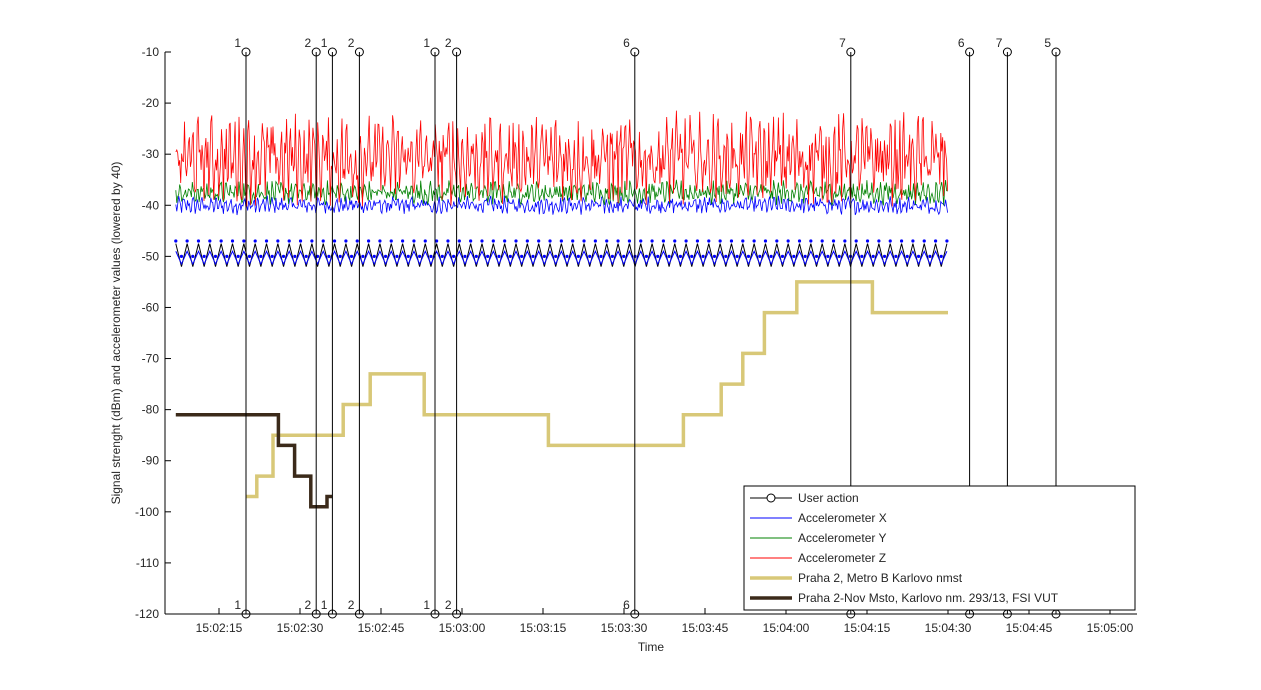 The image size is (1261, 690). Describe the element at coordinates (842, 518) in the screenshot. I see `legend-label: Accelerometer X` at that location.